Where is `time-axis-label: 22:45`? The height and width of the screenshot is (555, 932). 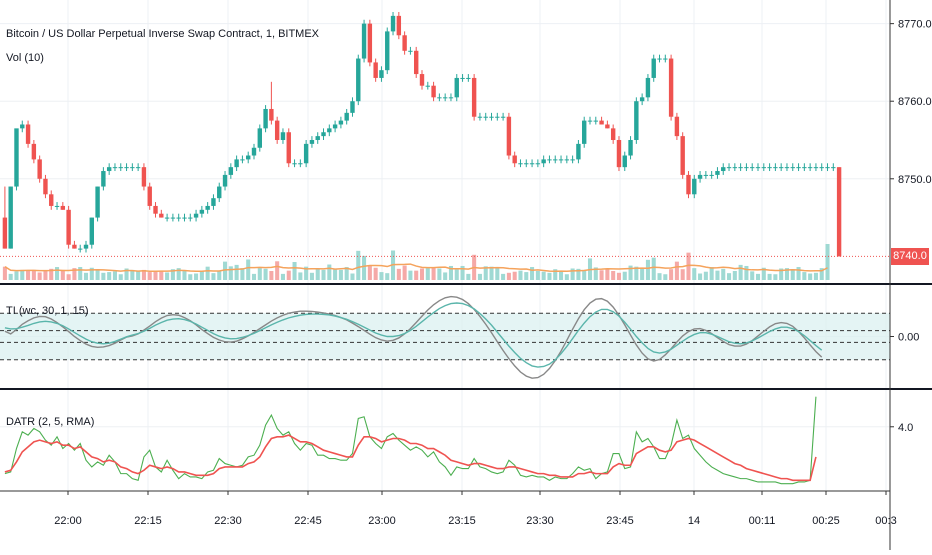 time-axis-label: 22:45 is located at coordinates (308, 521).